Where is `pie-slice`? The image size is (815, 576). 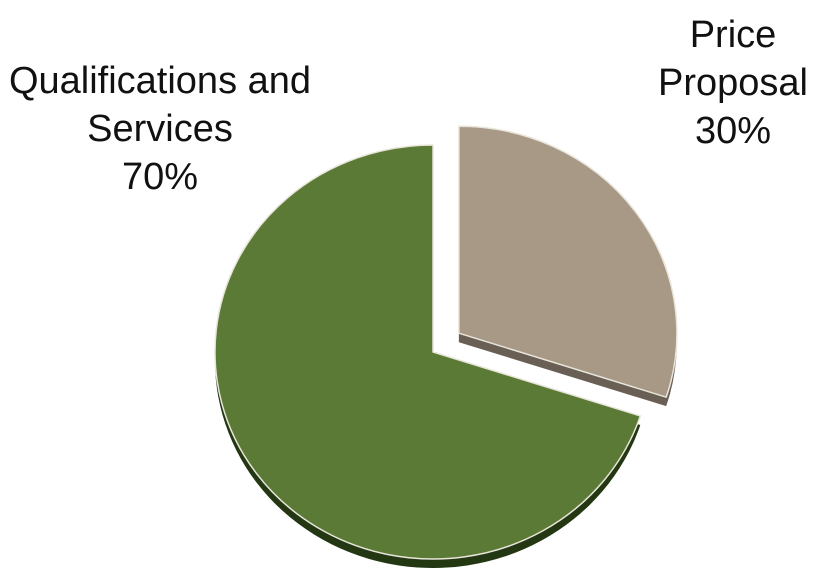
pie-slice is located at coordinates (568, 261).